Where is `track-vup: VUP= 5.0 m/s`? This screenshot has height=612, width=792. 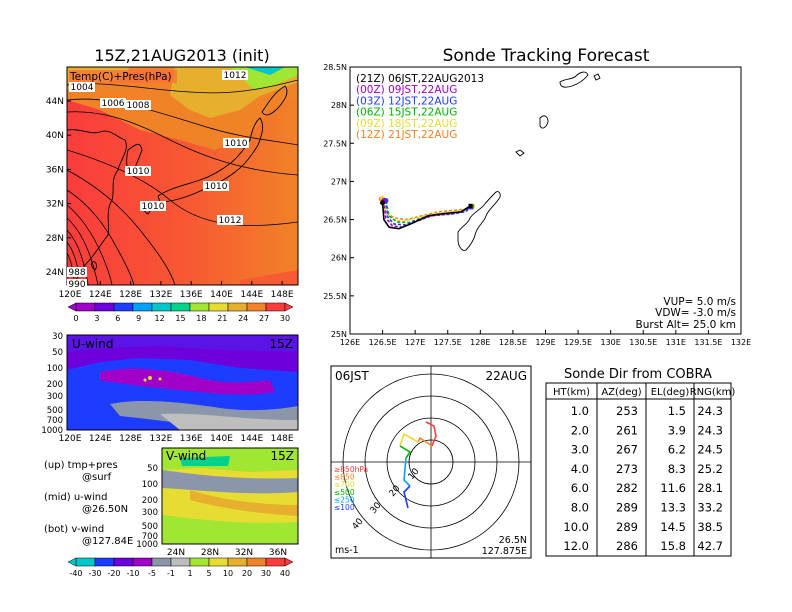
track-vup: VUP= 5.0 m/s is located at coordinates (699, 302).